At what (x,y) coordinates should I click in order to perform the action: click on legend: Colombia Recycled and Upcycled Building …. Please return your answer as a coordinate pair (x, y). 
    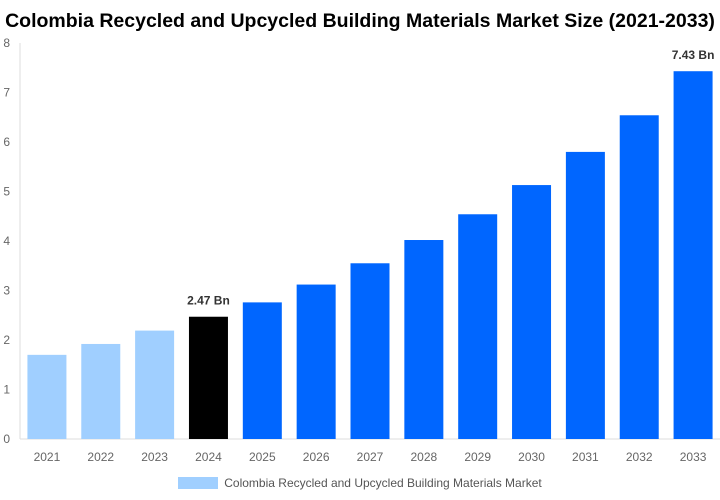
    Looking at the image, I should click on (360, 483).